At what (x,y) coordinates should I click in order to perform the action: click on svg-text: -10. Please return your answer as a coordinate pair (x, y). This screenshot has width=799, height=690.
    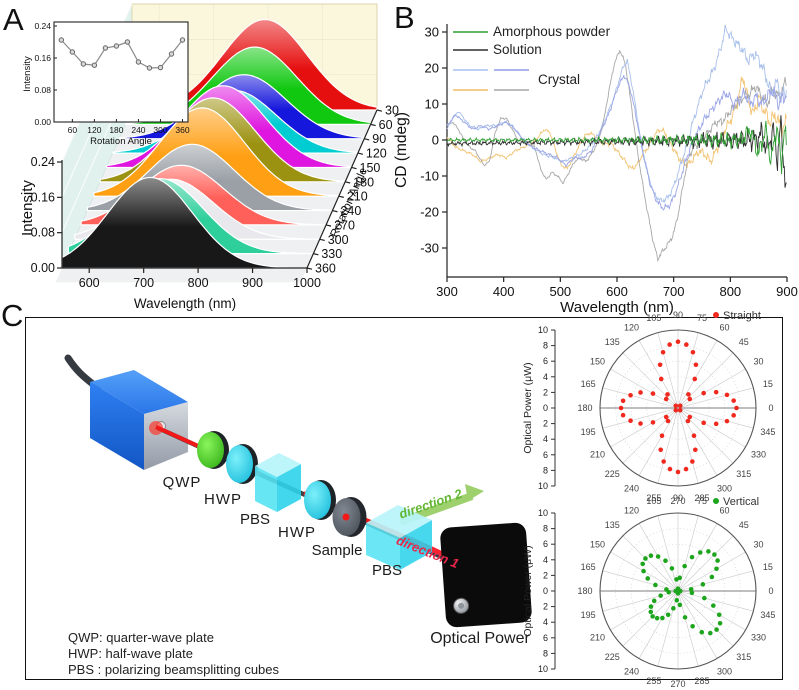
    Looking at the image, I should click on (429, 176).